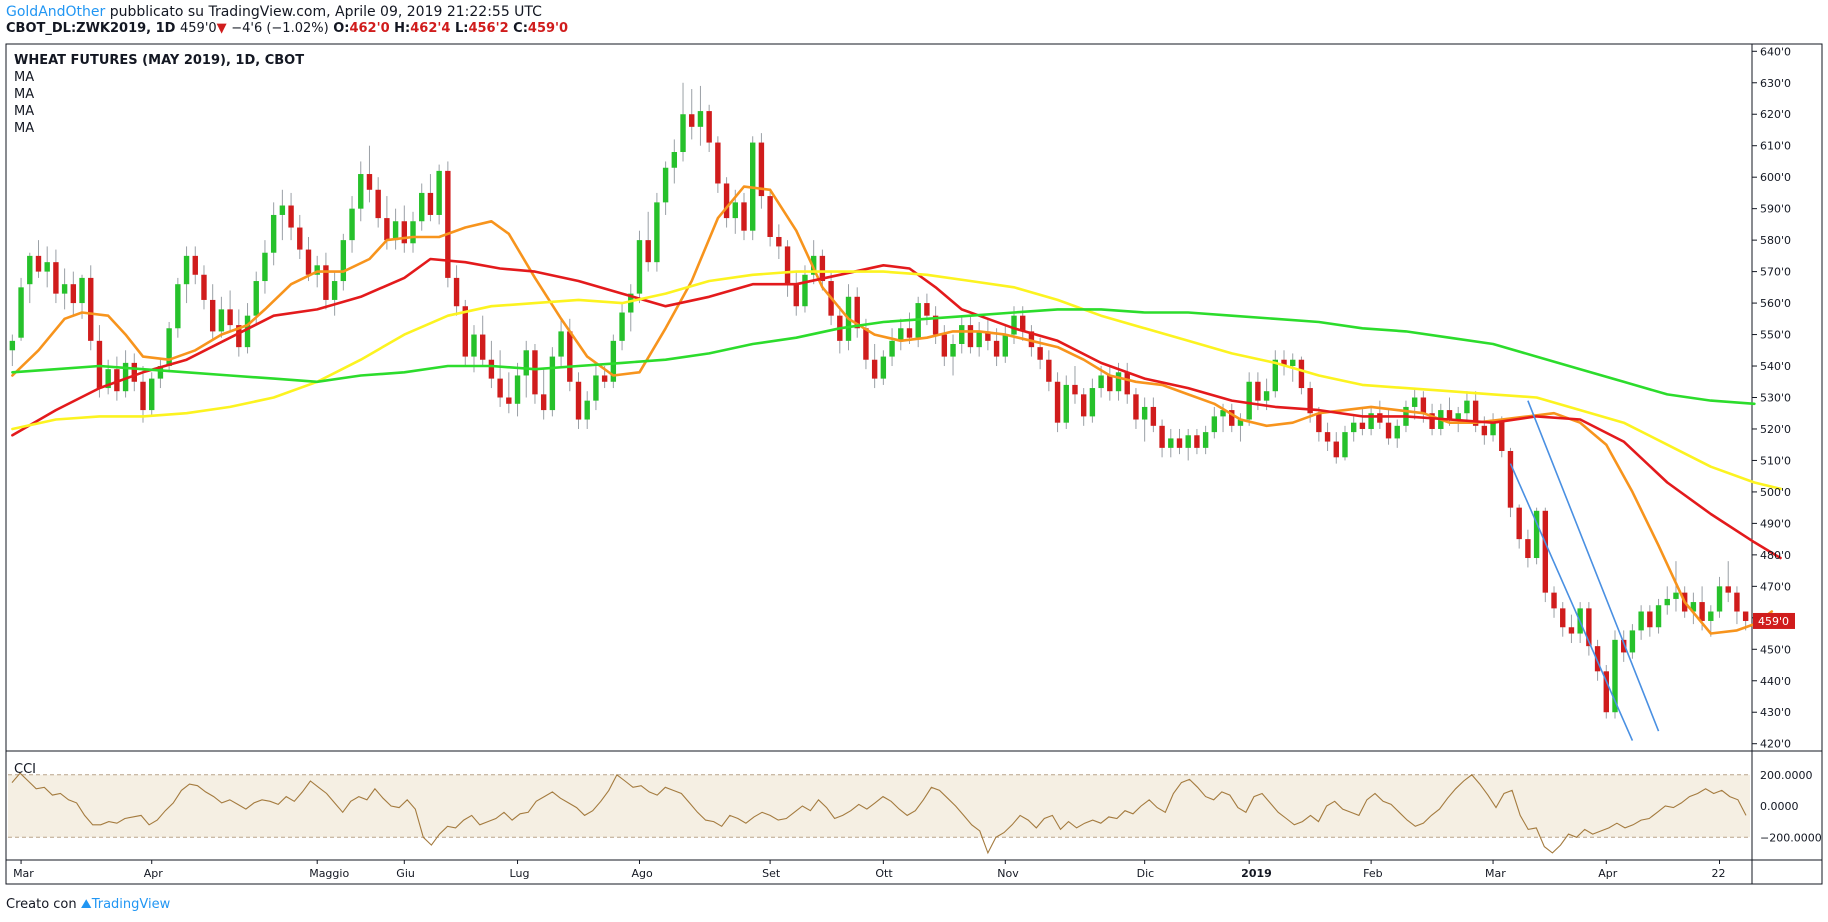 Image resolution: width=1828 pixels, height=922 pixels. What do you see at coordinates (1775, 209) in the screenshot?
I see `price-tick-label: 590'0` at bounding box center [1775, 209].